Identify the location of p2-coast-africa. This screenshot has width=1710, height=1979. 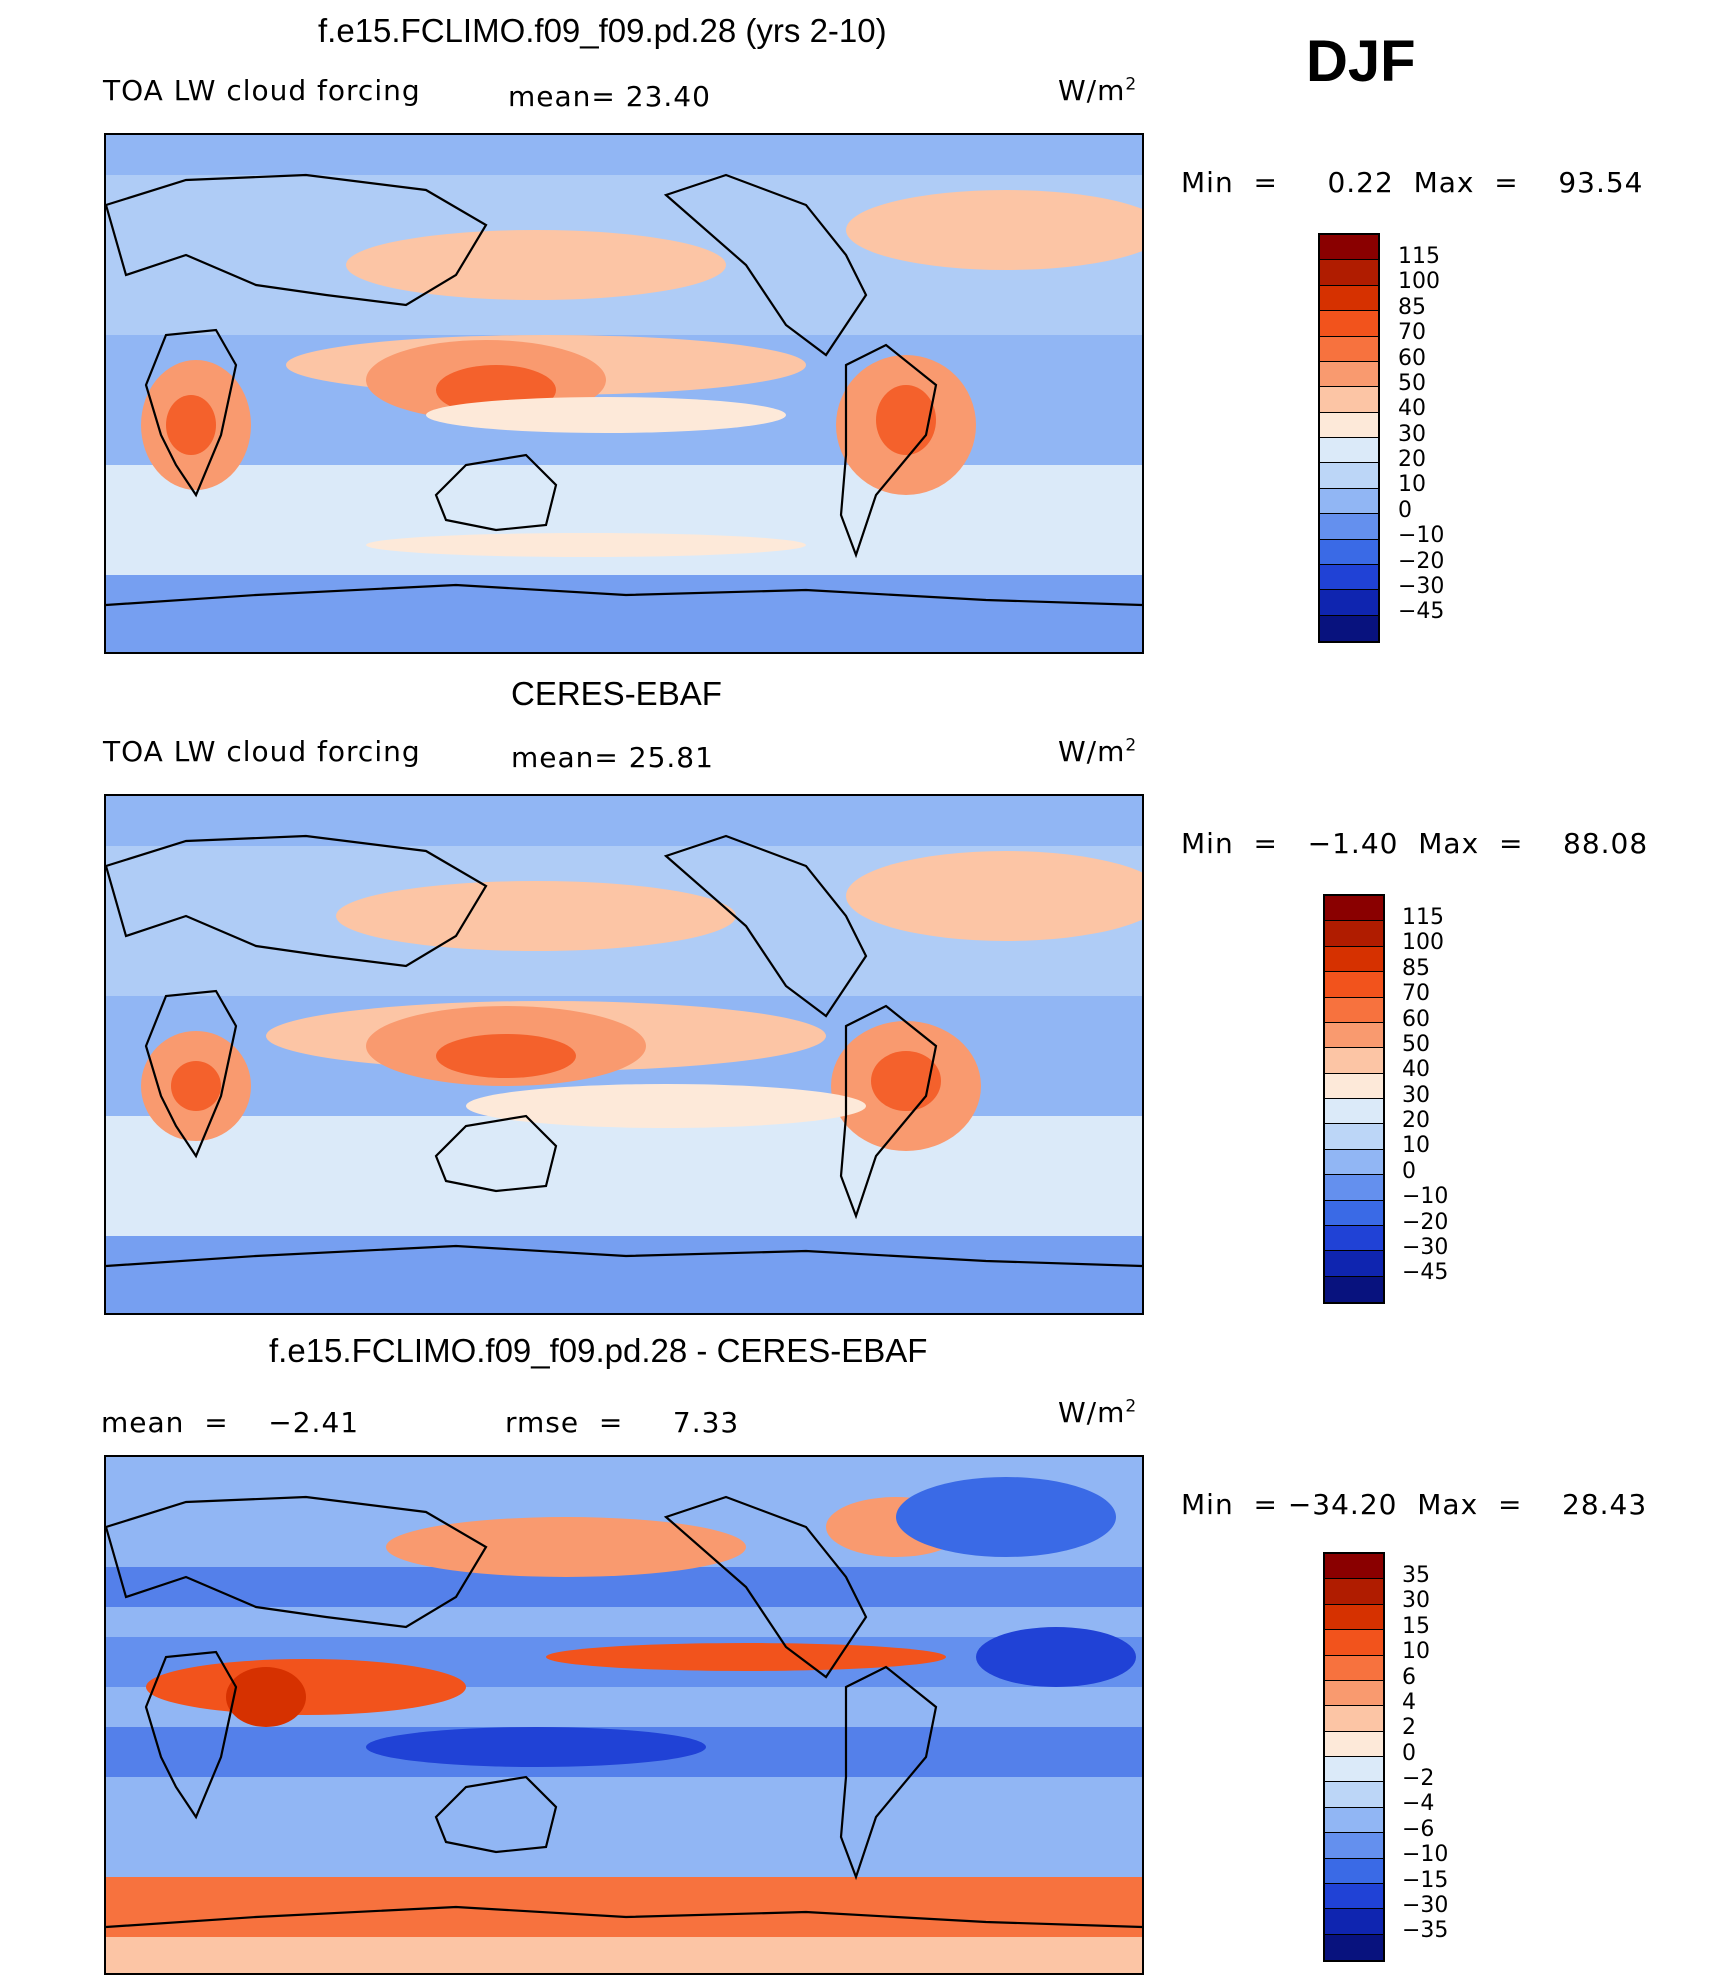
(191, 1074).